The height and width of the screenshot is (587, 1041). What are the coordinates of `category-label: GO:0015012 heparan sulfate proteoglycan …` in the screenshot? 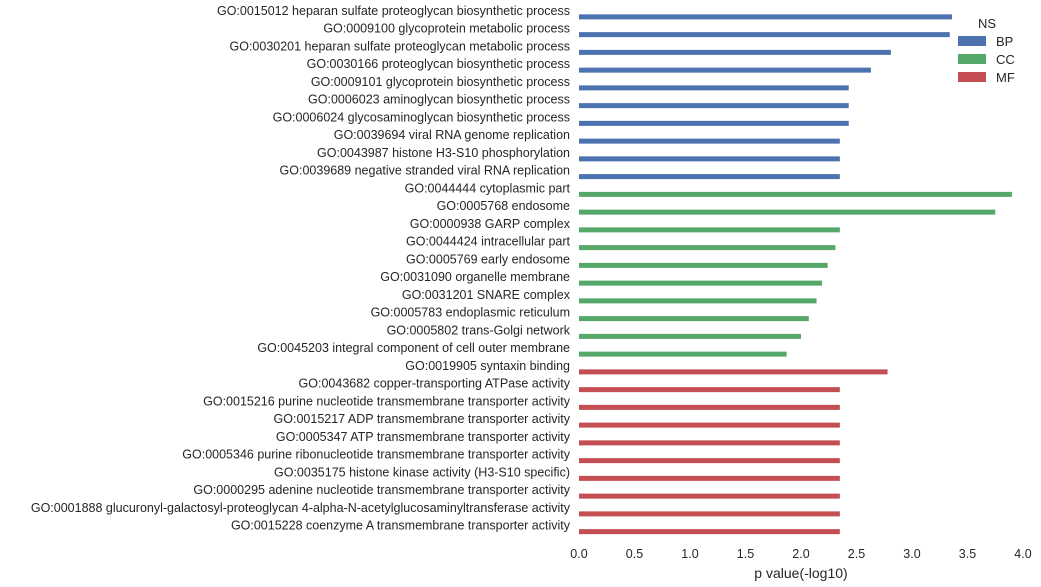 It's located at (393, 11).